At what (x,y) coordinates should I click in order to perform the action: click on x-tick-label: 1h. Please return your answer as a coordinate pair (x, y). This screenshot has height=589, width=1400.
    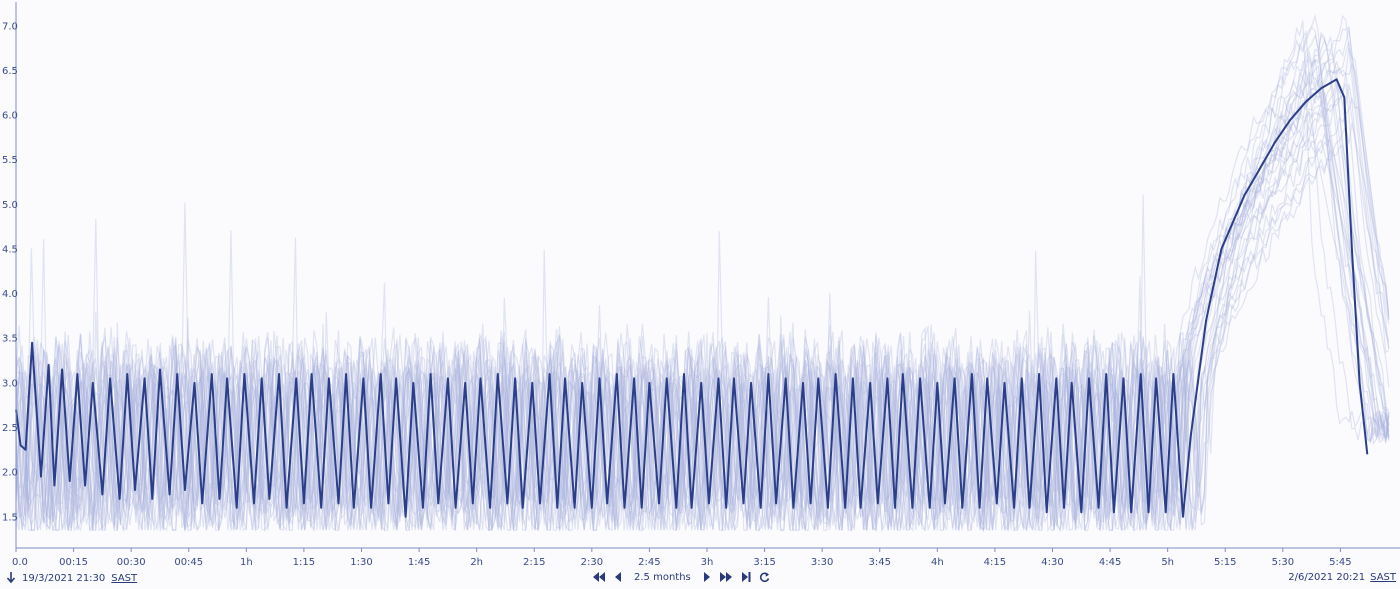
    Looking at the image, I should click on (246, 562).